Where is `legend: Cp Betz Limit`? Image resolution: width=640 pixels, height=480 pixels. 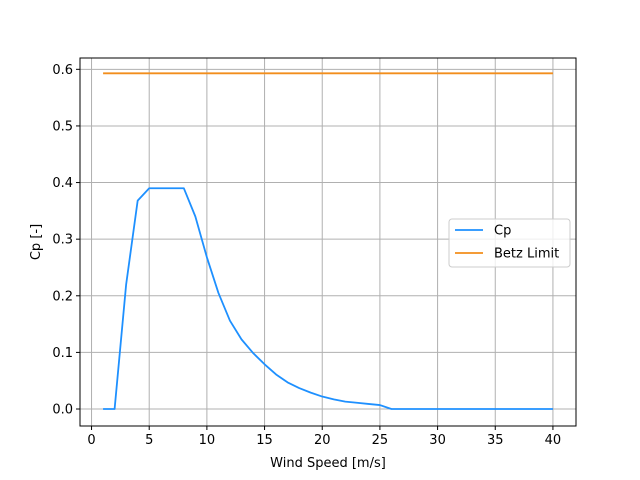
legend: Cp Betz Limit is located at coordinates (509, 243).